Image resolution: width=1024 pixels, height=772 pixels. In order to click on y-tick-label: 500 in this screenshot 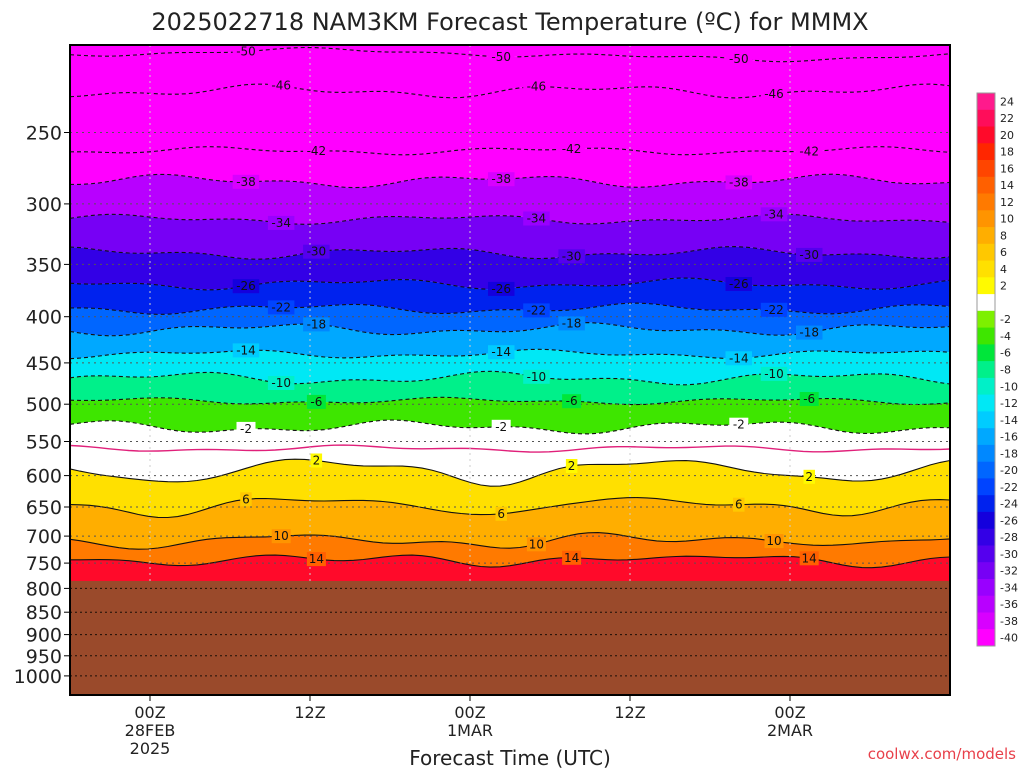, I will do `click(44, 405)`.